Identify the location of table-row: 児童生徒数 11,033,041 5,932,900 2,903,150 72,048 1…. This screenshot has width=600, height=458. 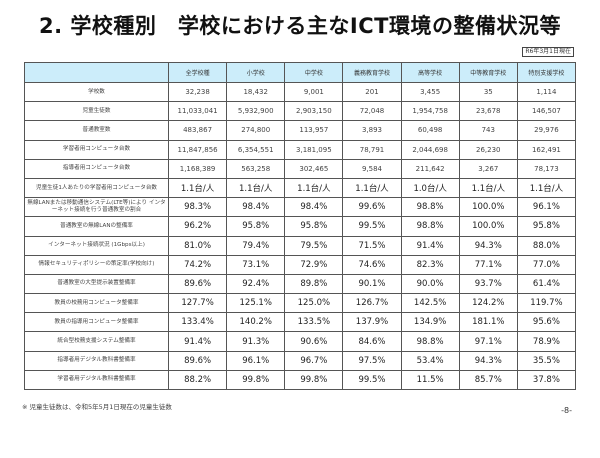
(300, 111).